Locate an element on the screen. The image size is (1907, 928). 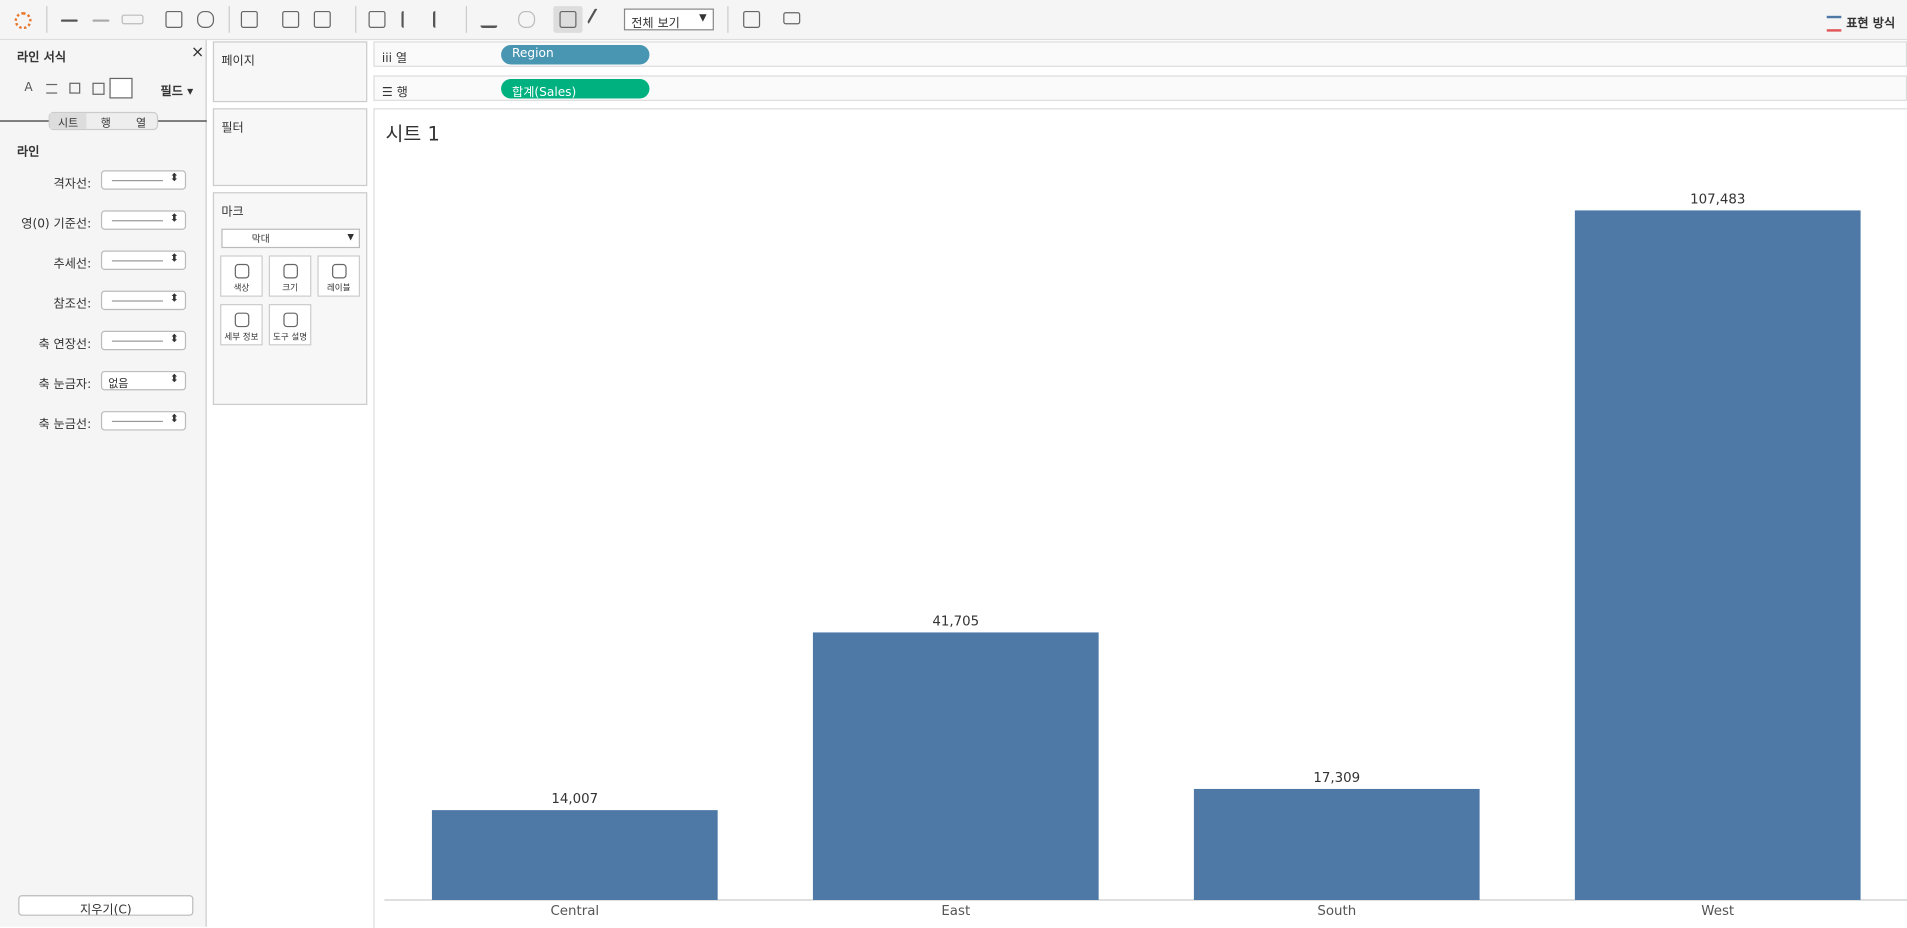
mark-button: 크기 is located at coordinates (290, 276).